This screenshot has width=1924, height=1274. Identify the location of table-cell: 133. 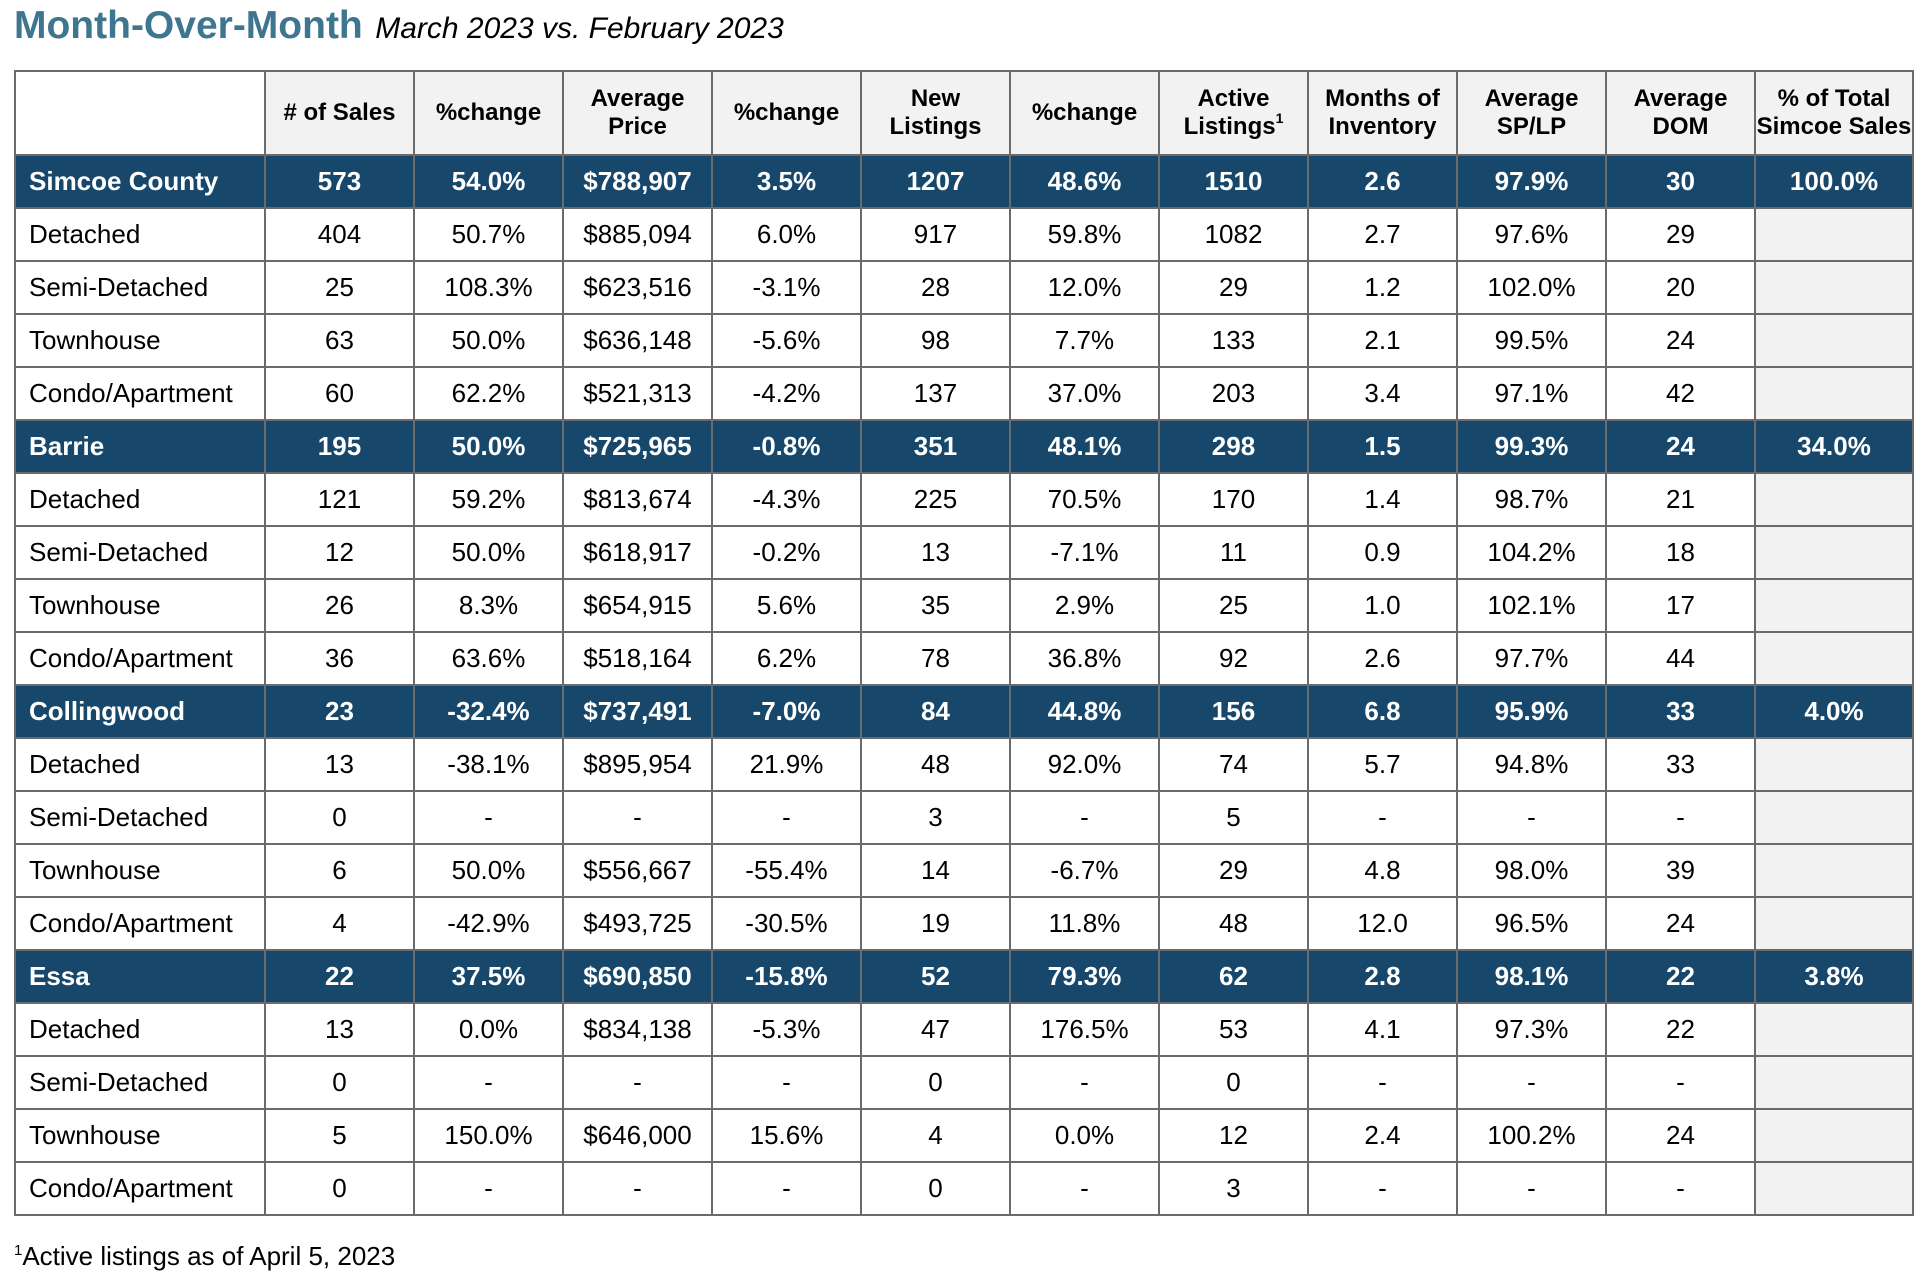
(1233, 340).